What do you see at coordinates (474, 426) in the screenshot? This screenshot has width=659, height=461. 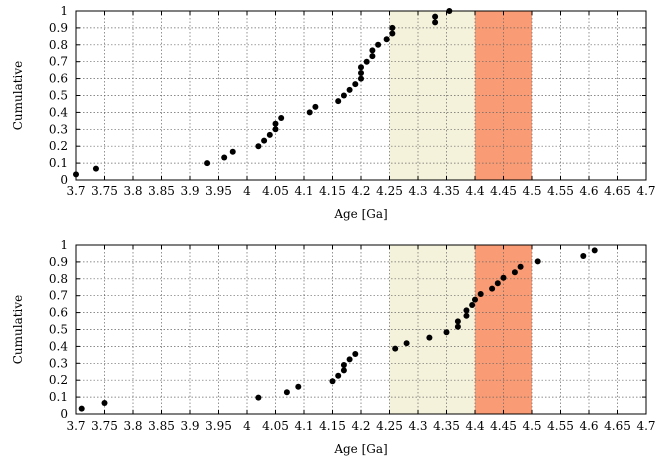 I see `x-tick-label: 4.4` at bounding box center [474, 426].